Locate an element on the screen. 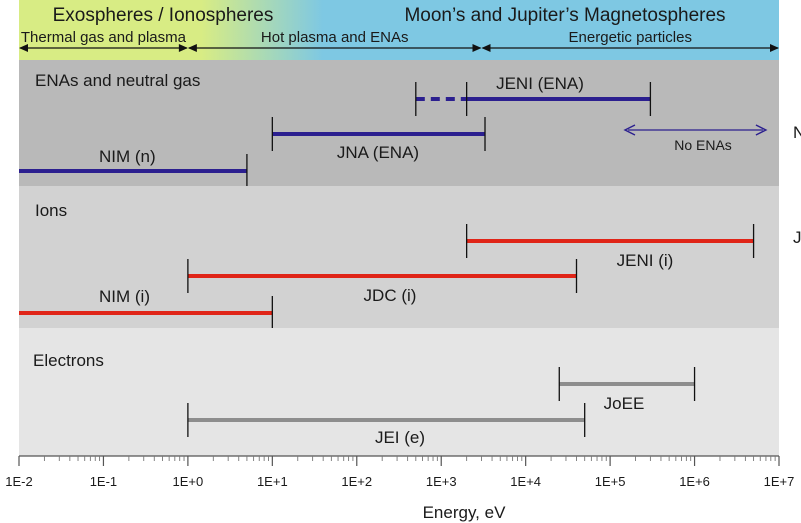 The image size is (801, 523). bar-label-jei-e: JEI (e) is located at coordinates (400, 437).